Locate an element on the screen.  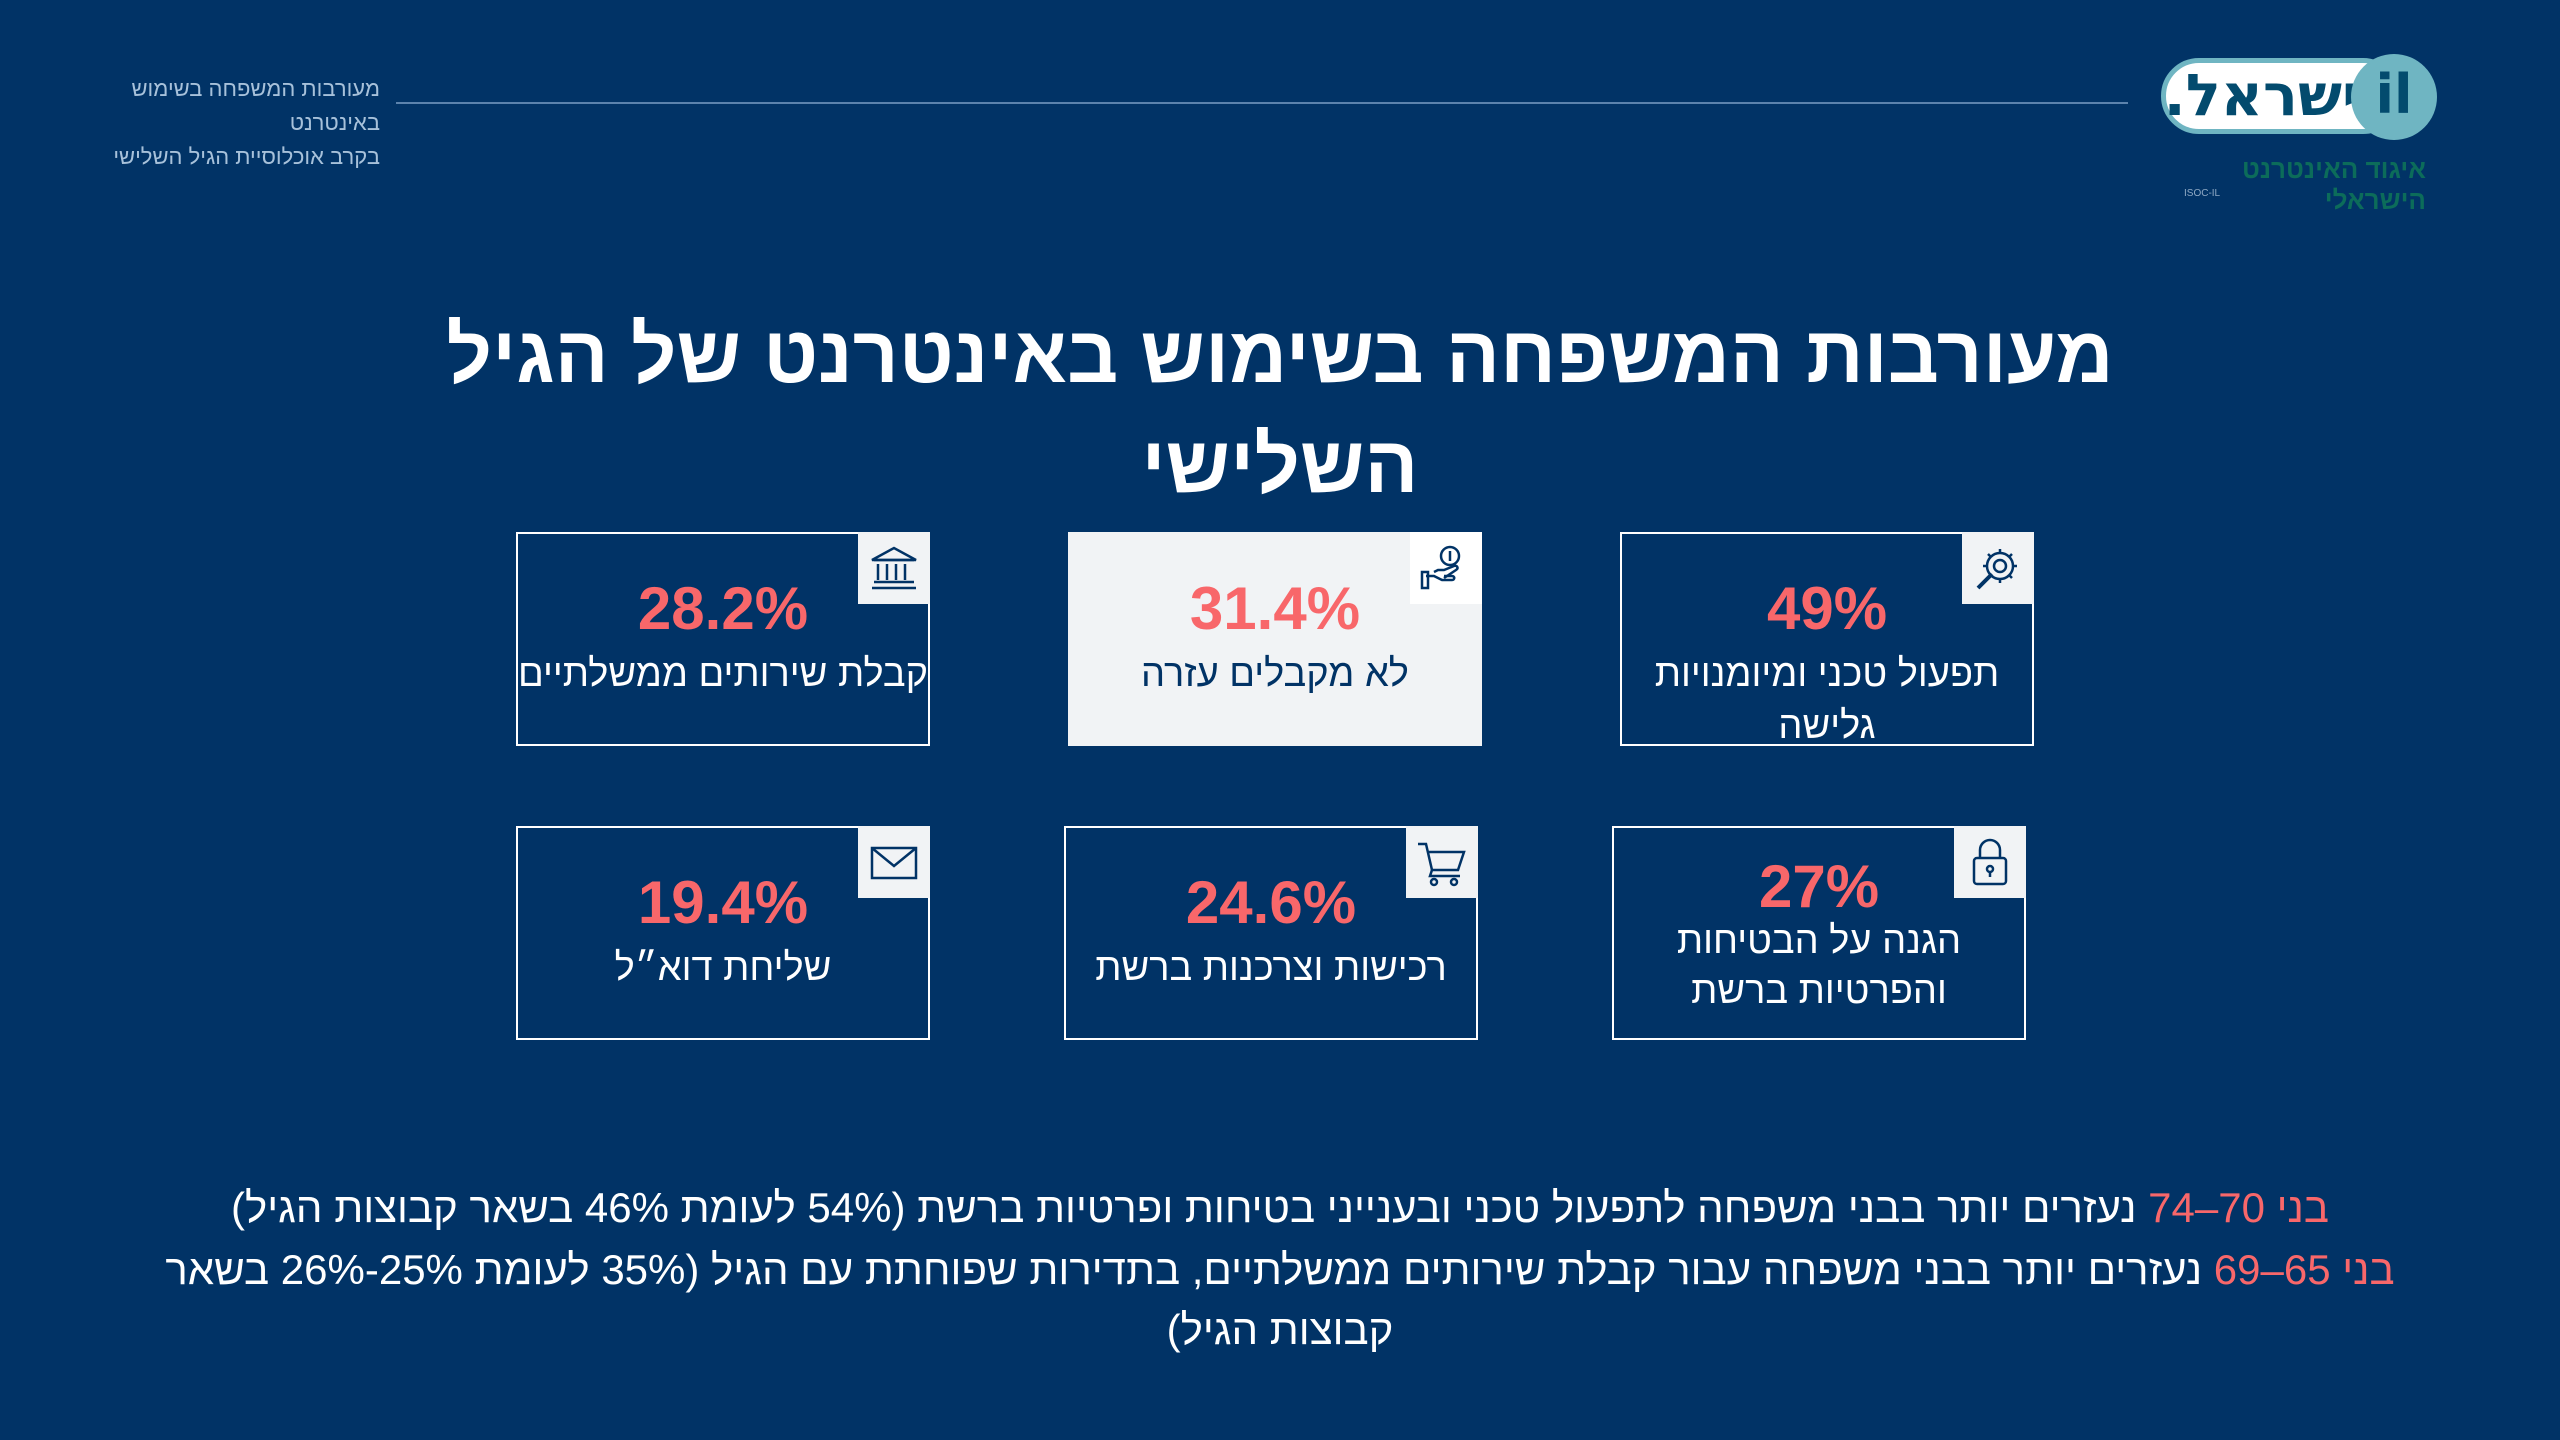
stat-percent: 28.2% is located at coordinates (723, 608).